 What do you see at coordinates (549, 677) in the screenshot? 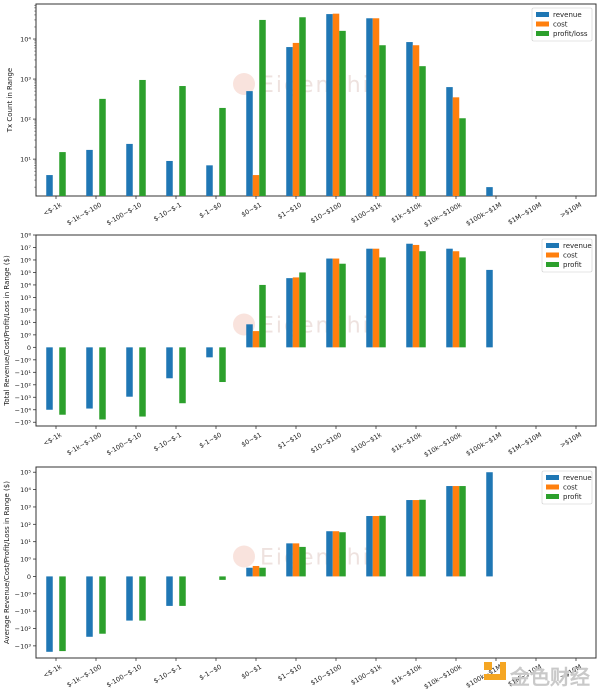
I see `jinse-watermark-text: 金色财经` at bounding box center [549, 677].